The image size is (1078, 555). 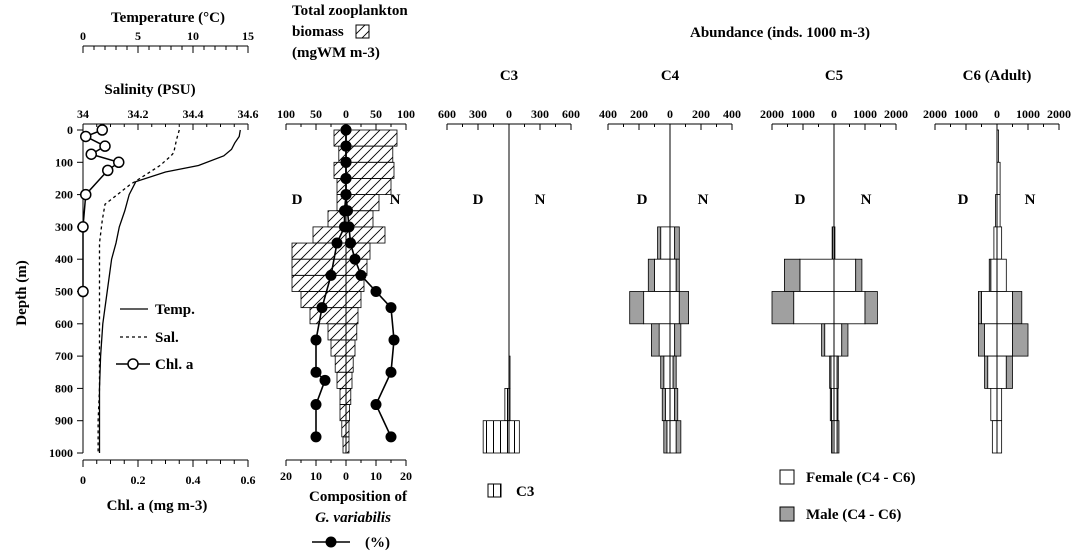 I want to click on stage-panel-c6: C6 (Adult) 2000 1000 0 1000 2000 D N, so click(x=997, y=261).